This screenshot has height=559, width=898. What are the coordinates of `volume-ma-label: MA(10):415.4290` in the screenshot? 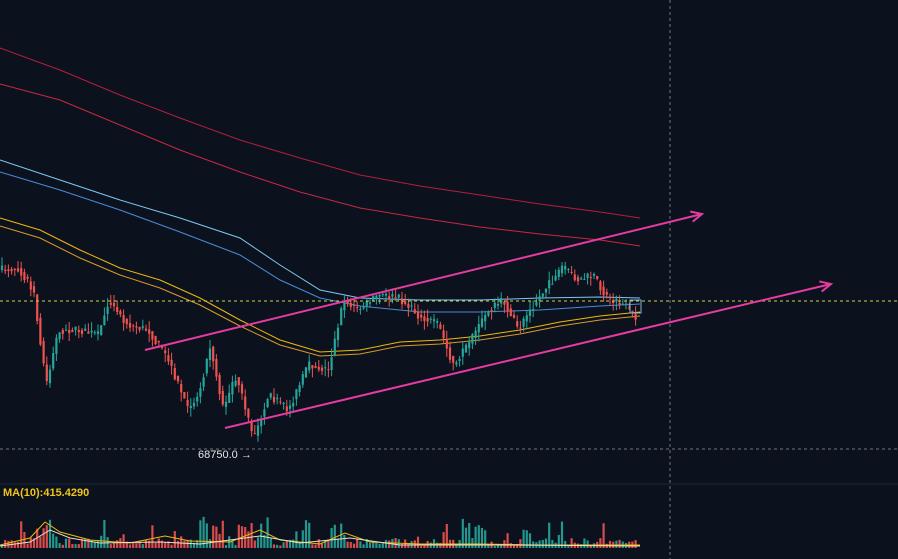 It's located at (46, 493).